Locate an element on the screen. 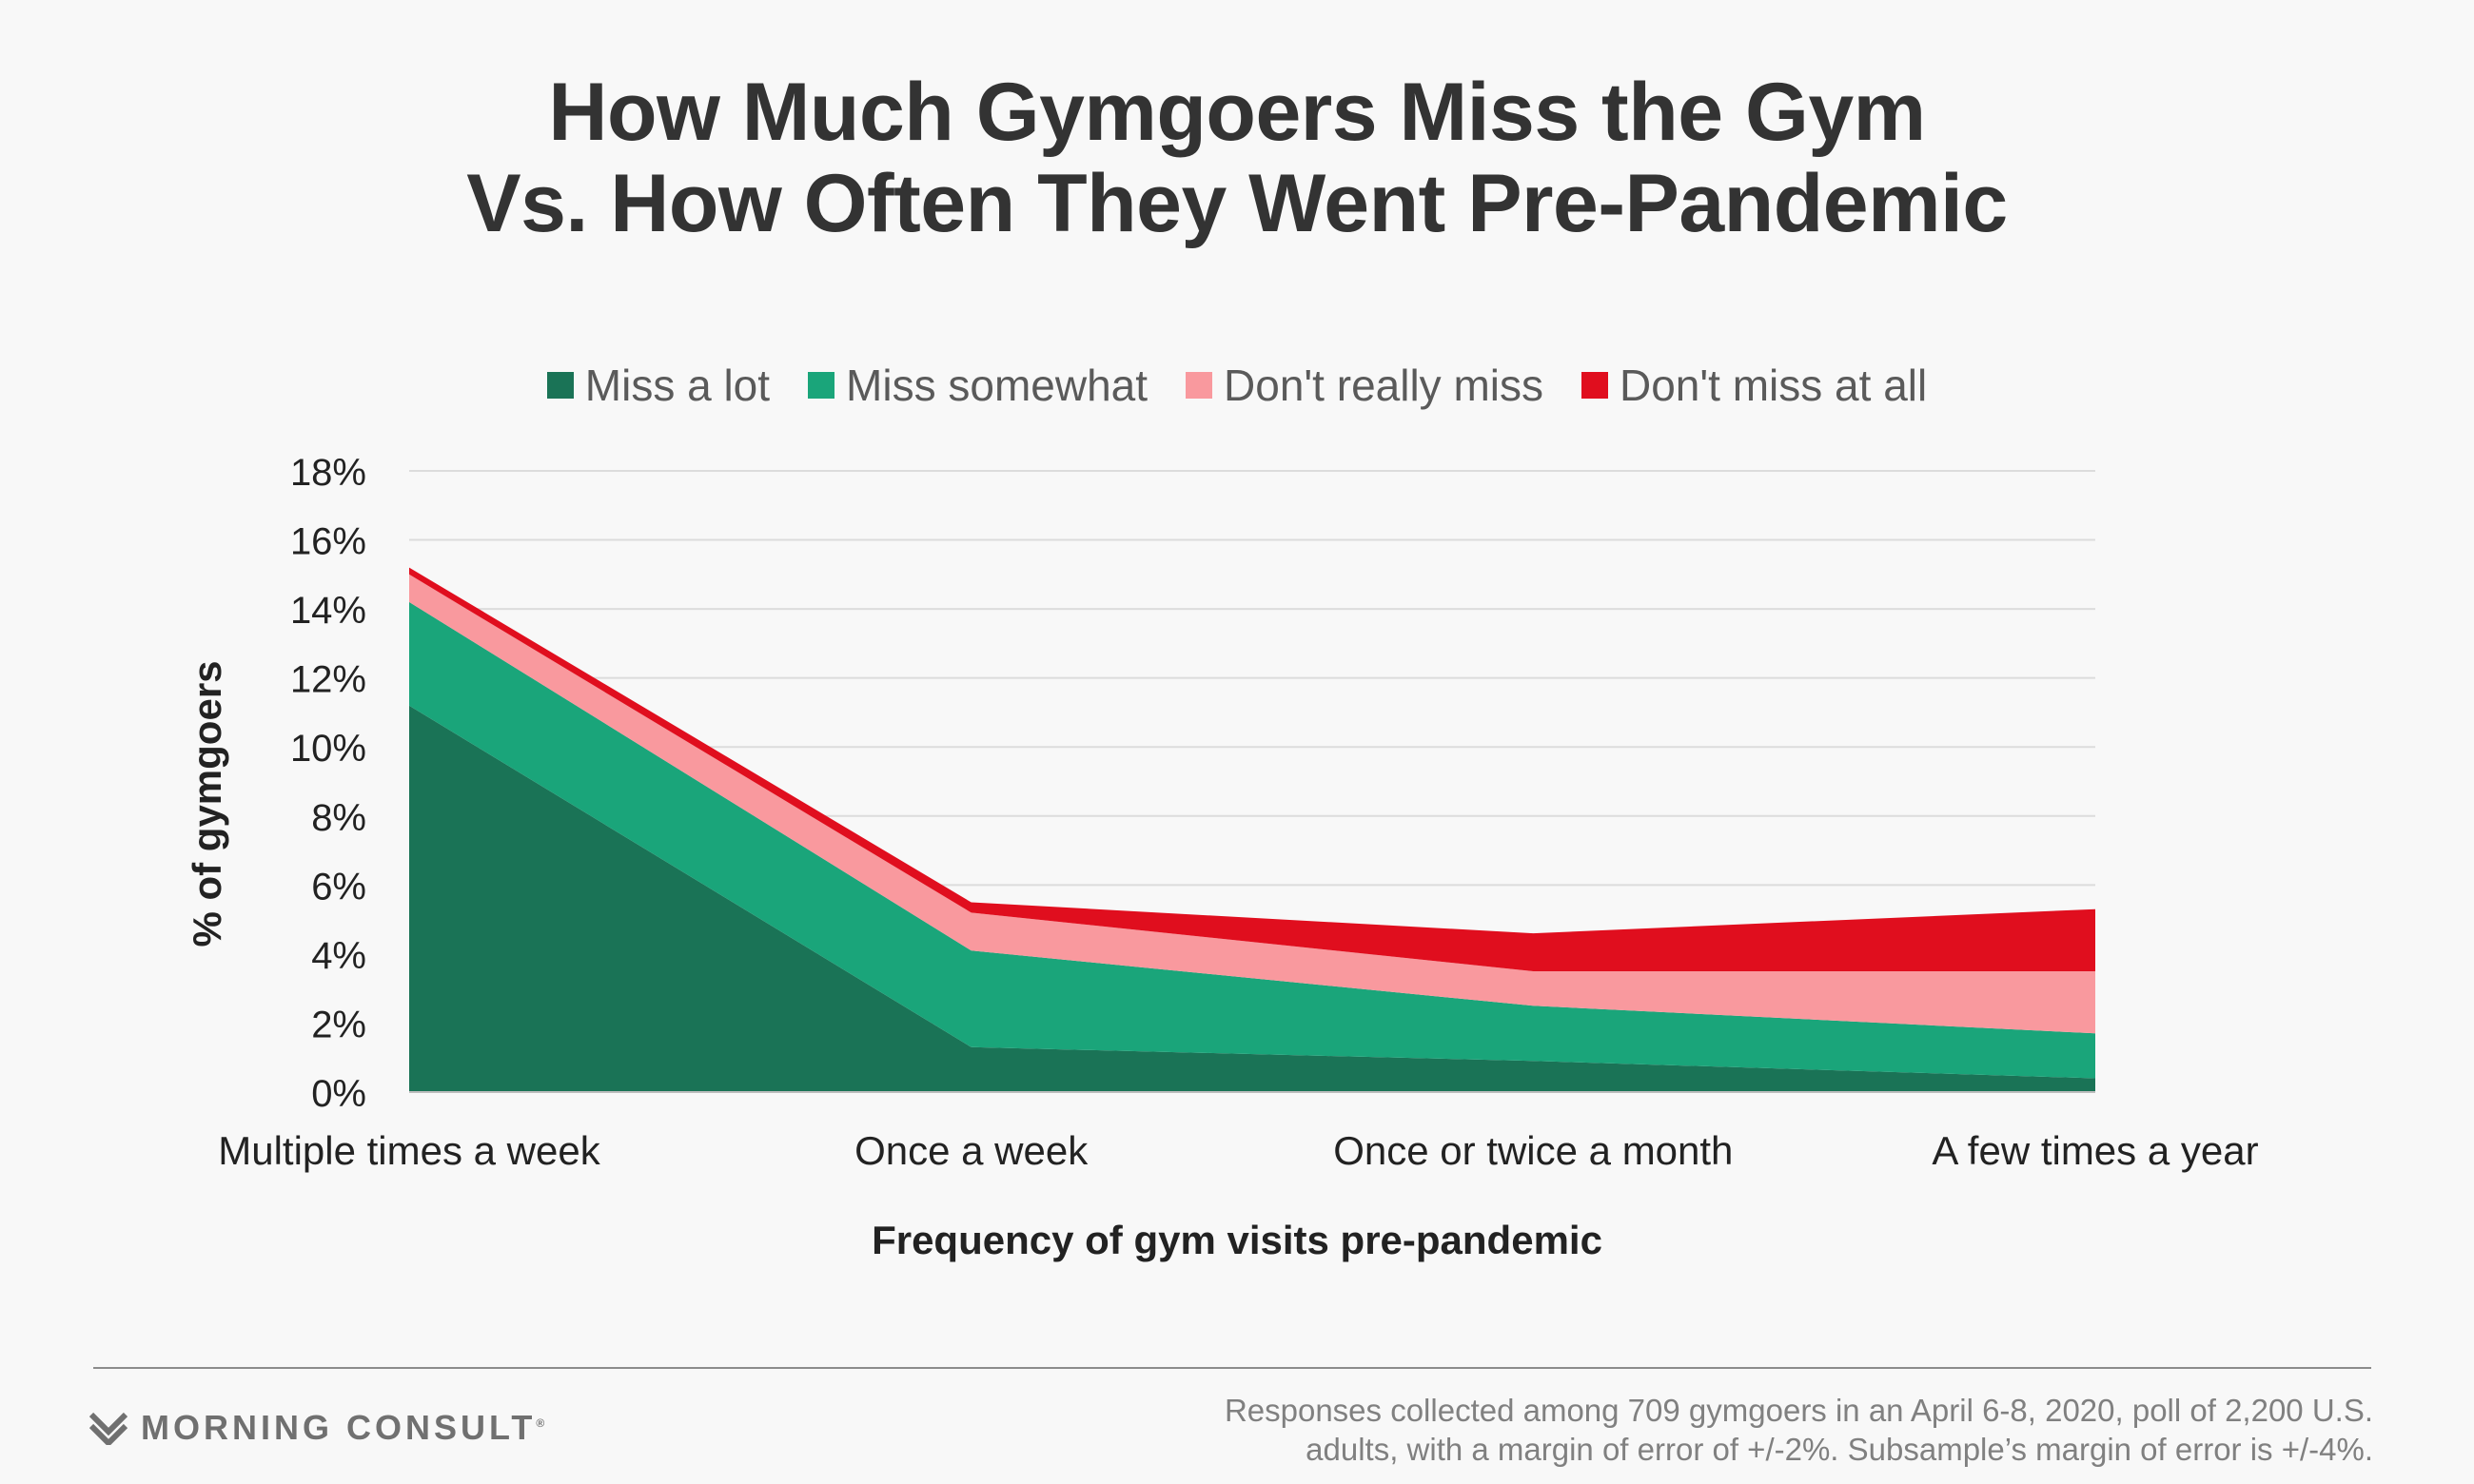  legend-label-dont-really-miss: Don't really miss is located at coordinates (1383, 385).